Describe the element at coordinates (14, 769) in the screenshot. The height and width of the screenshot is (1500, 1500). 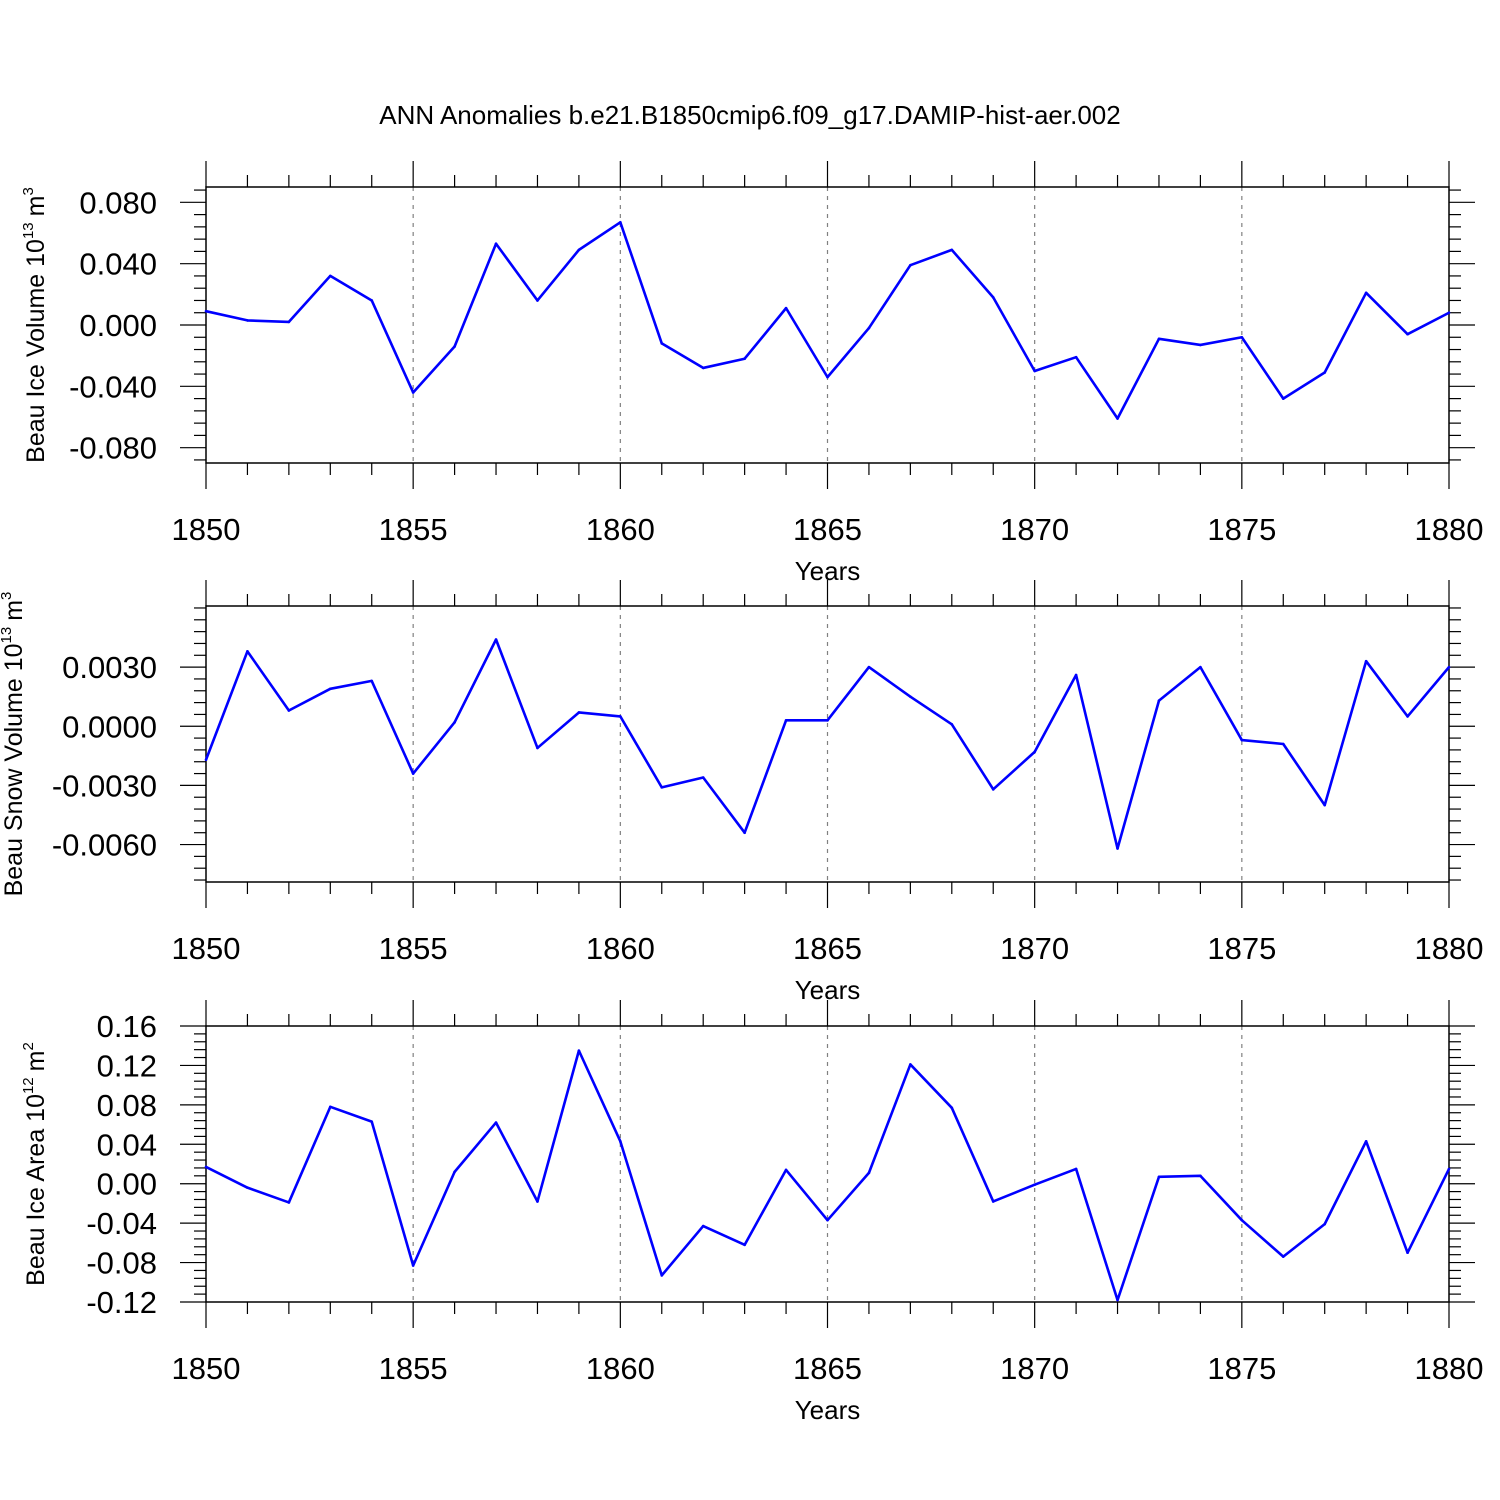
I see `y-axis-label-main: Beau Snow Volume 10` at that location.